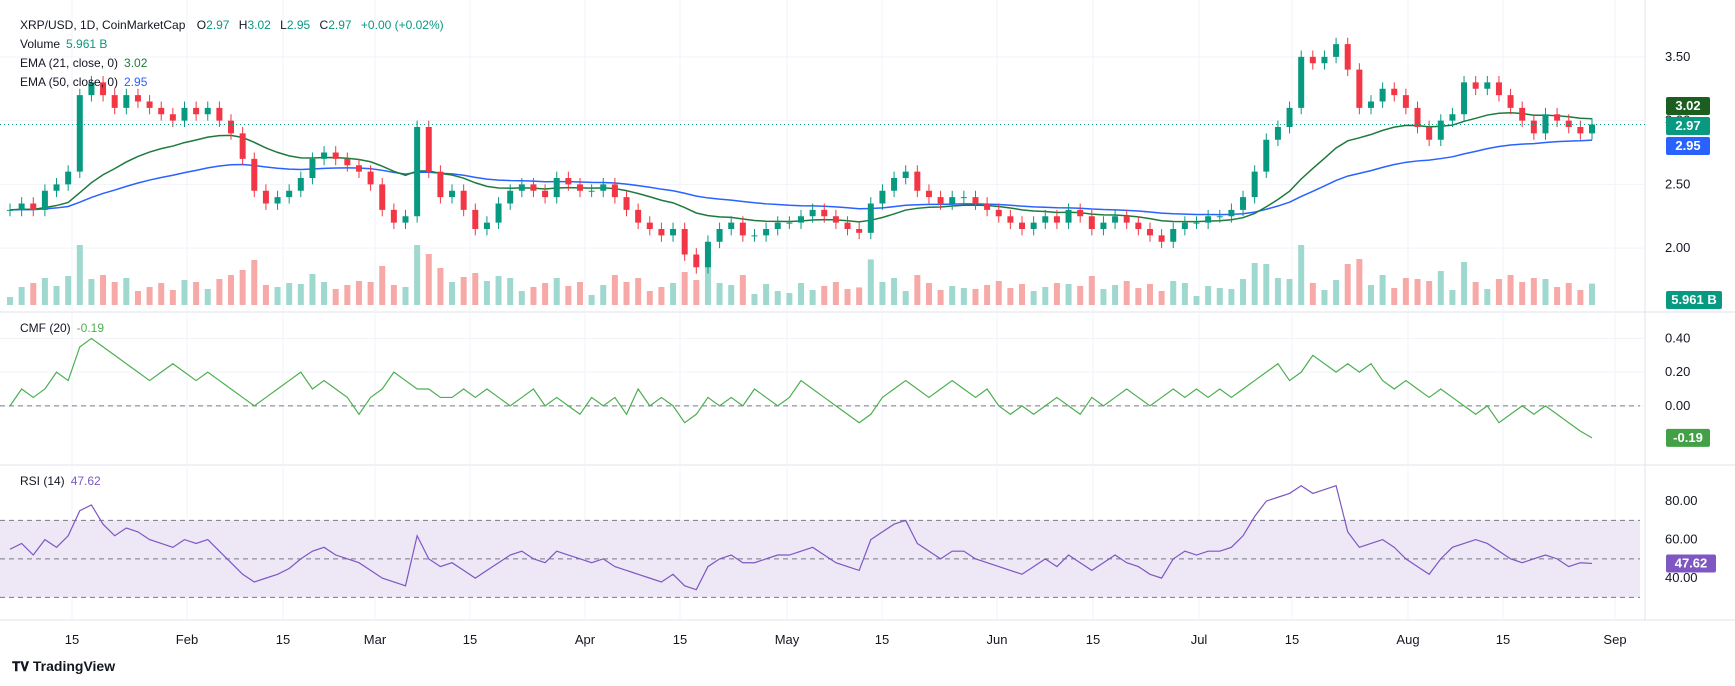 This screenshot has width=1735, height=686. I want to click on price-axis-label: 2.50, so click(1677, 183).